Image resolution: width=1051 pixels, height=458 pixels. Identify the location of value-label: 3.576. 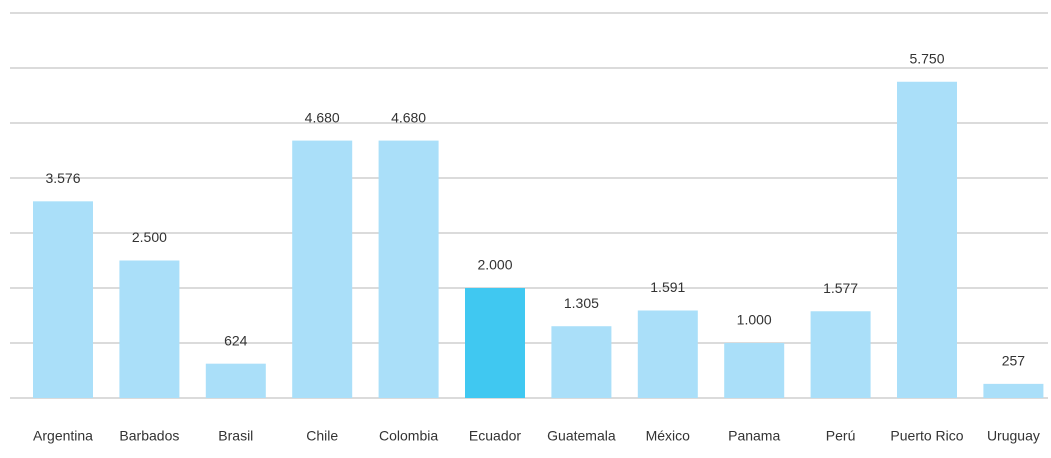
(62, 178).